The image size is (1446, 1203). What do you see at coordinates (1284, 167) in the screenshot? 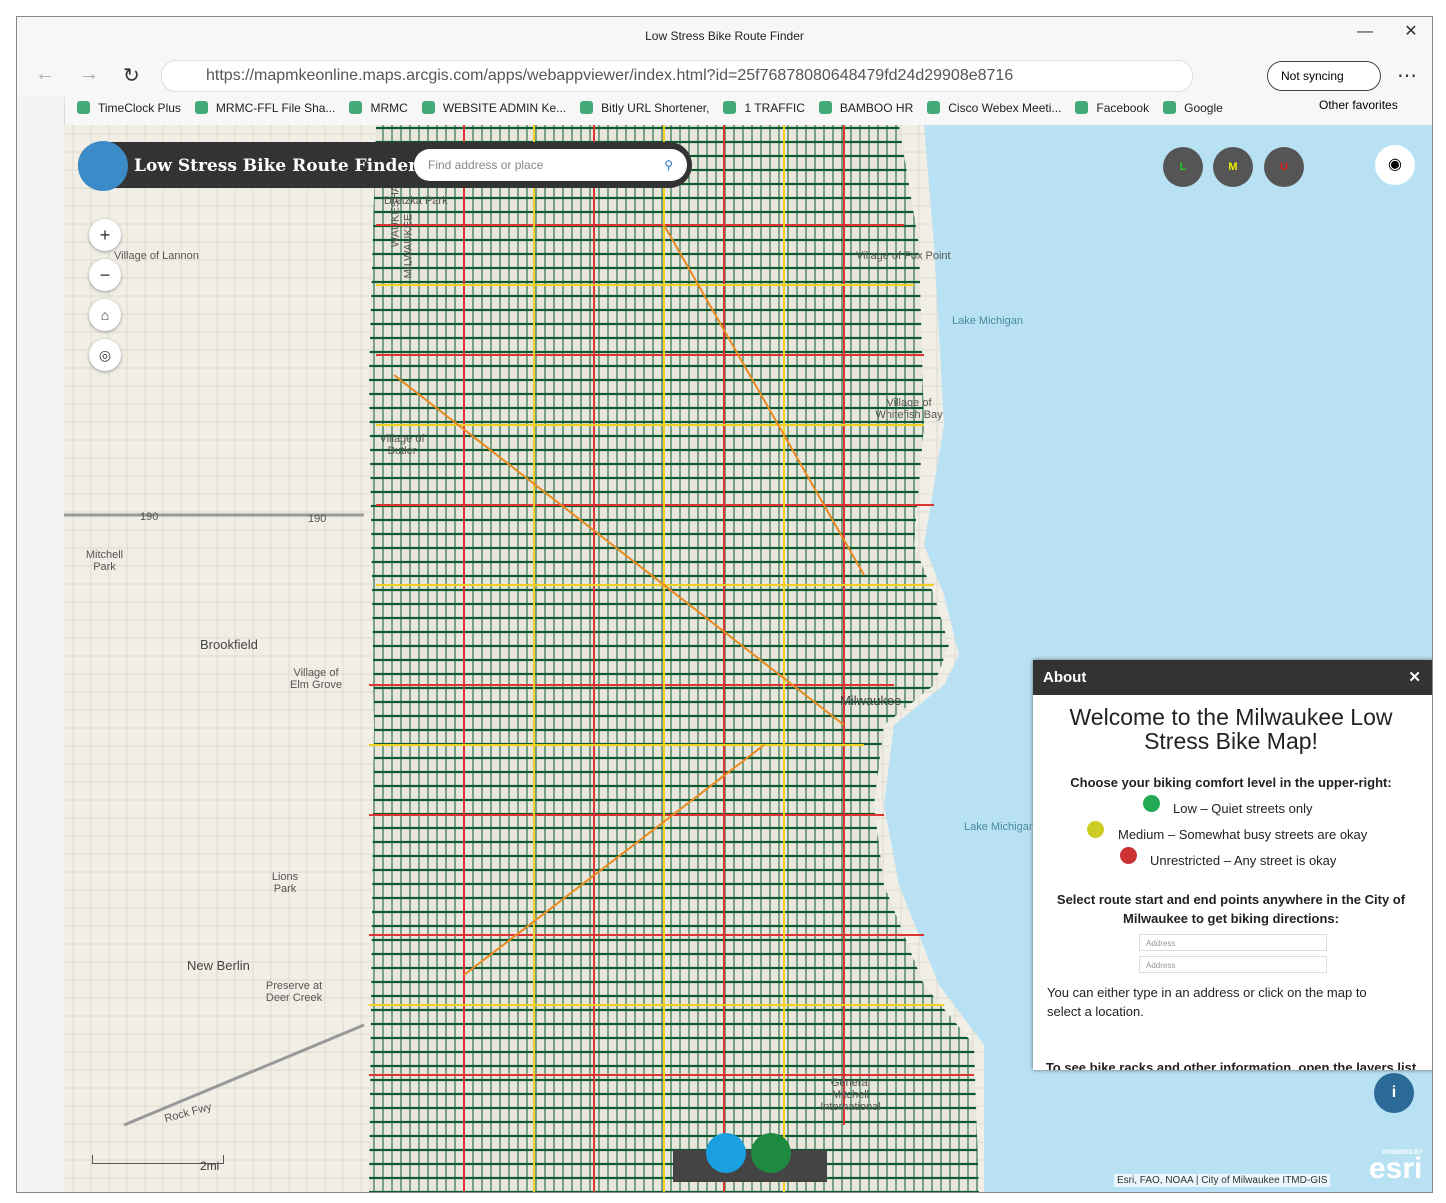
I see `comfort-unrestricted-button: U` at bounding box center [1284, 167].